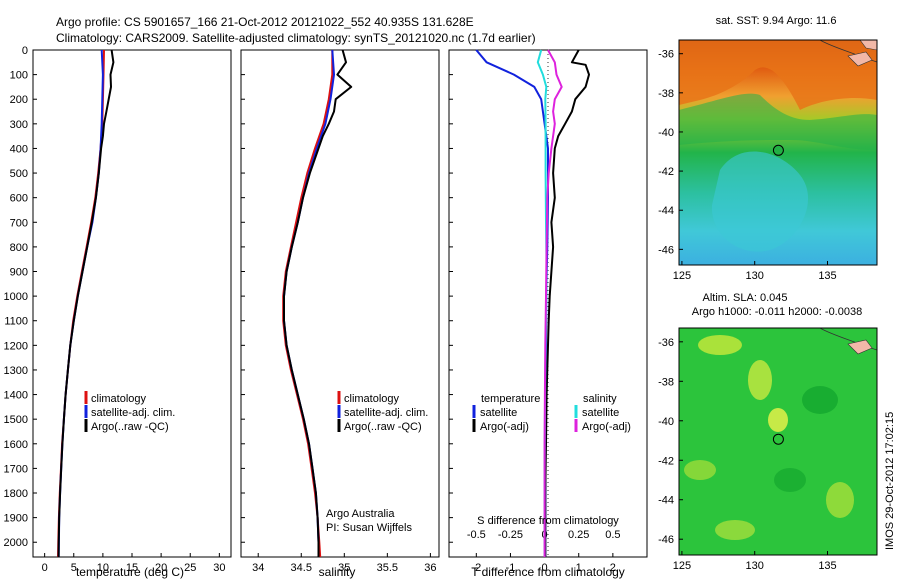  I want to click on depth-tick-label: 800, so click(19, 248).